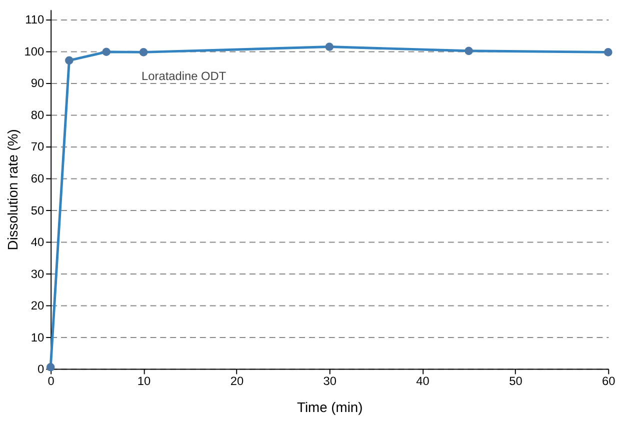 Image resolution: width=627 pixels, height=438 pixels. Describe the element at coordinates (34, 51) in the screenshot. I see `y-tick-label: 100` at that location.